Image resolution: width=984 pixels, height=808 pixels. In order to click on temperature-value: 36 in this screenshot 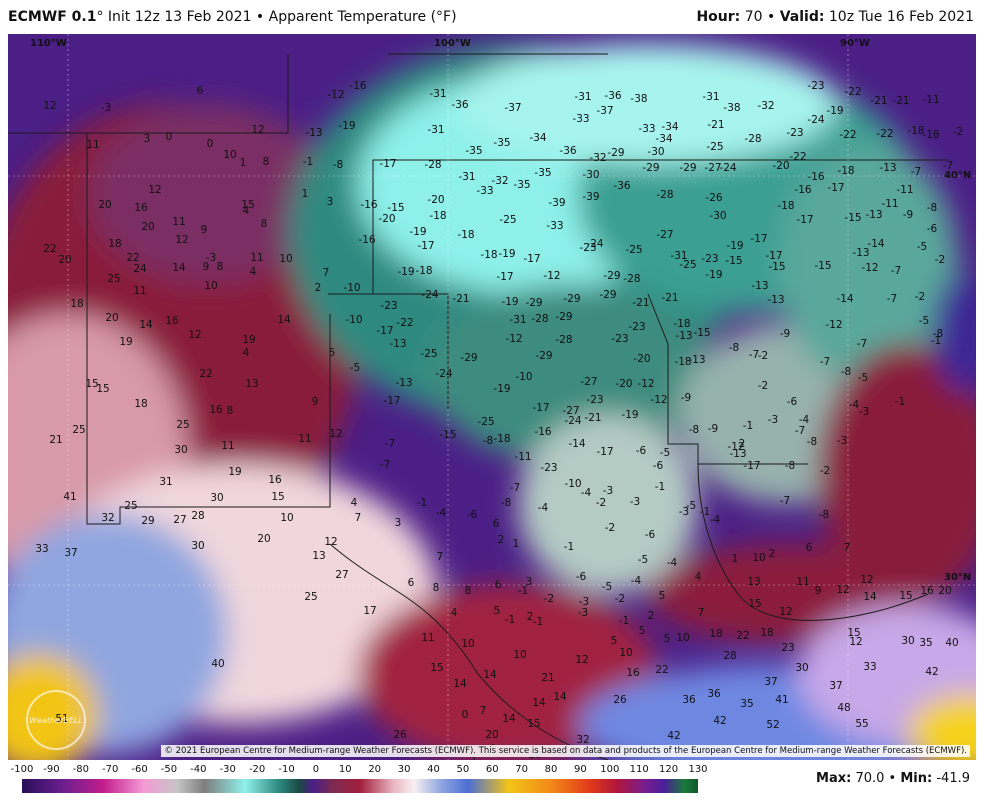, I will do `click(714, 693)`.